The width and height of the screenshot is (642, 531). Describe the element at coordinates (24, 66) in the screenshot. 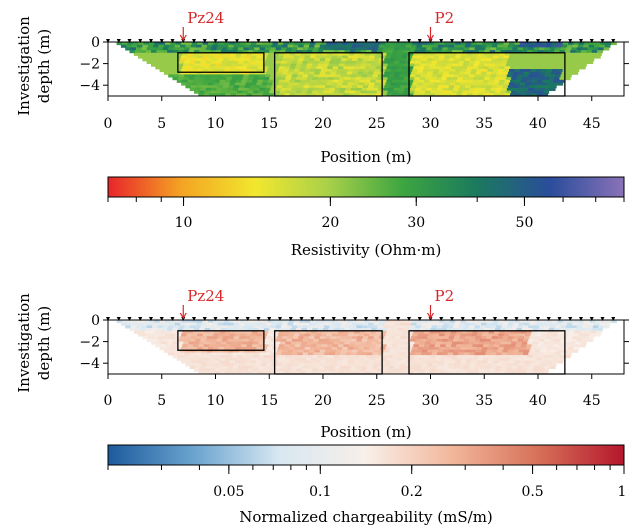

I see `resistivity-y-axis-title-line1: Investigation` at that location.